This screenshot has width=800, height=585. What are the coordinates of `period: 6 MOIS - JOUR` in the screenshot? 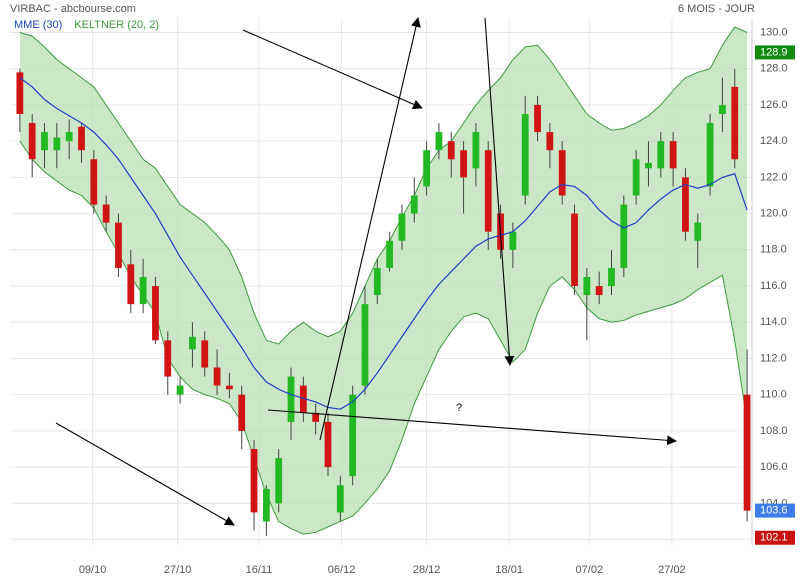 It's located at (716, 9).